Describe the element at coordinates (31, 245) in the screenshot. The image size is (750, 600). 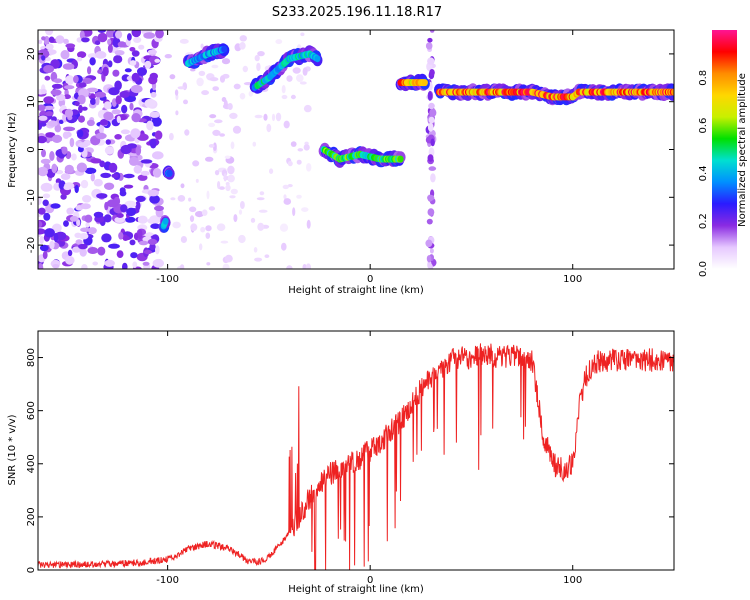
I see `y-tick-label: -20` at that location.